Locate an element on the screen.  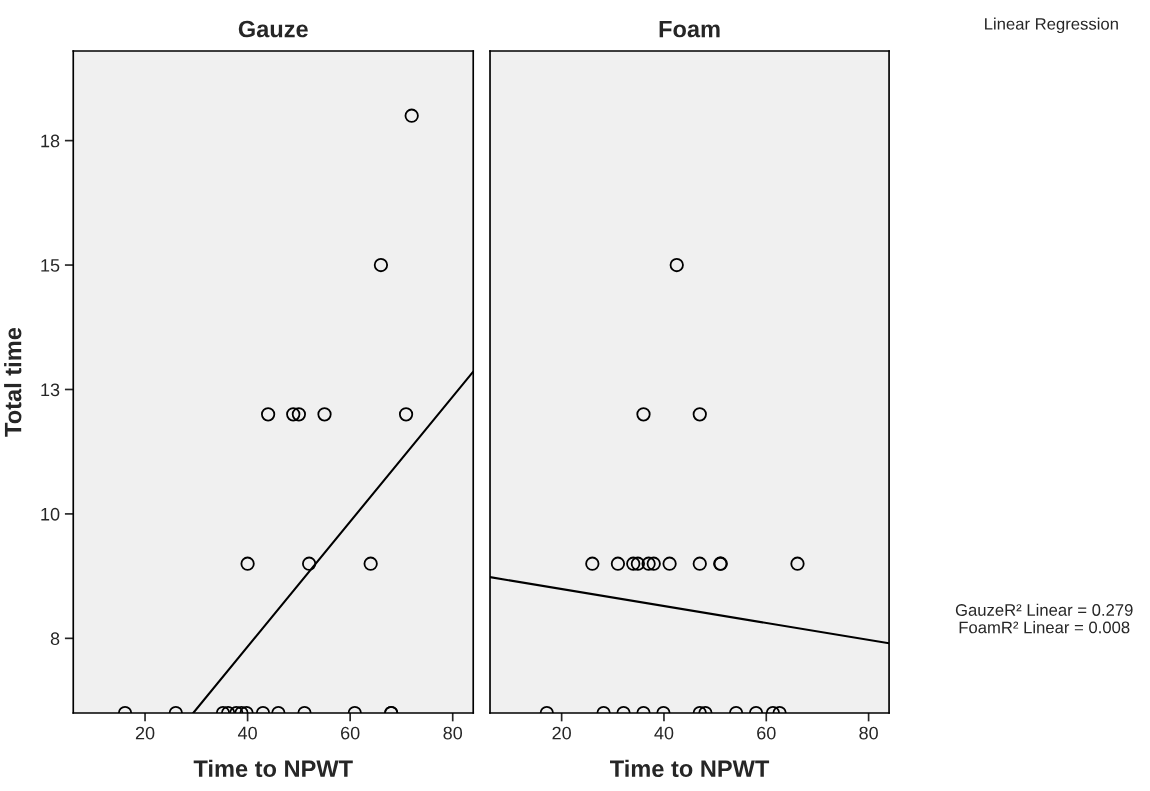
text: Linear Regression is located at coordinates (1051, 25).